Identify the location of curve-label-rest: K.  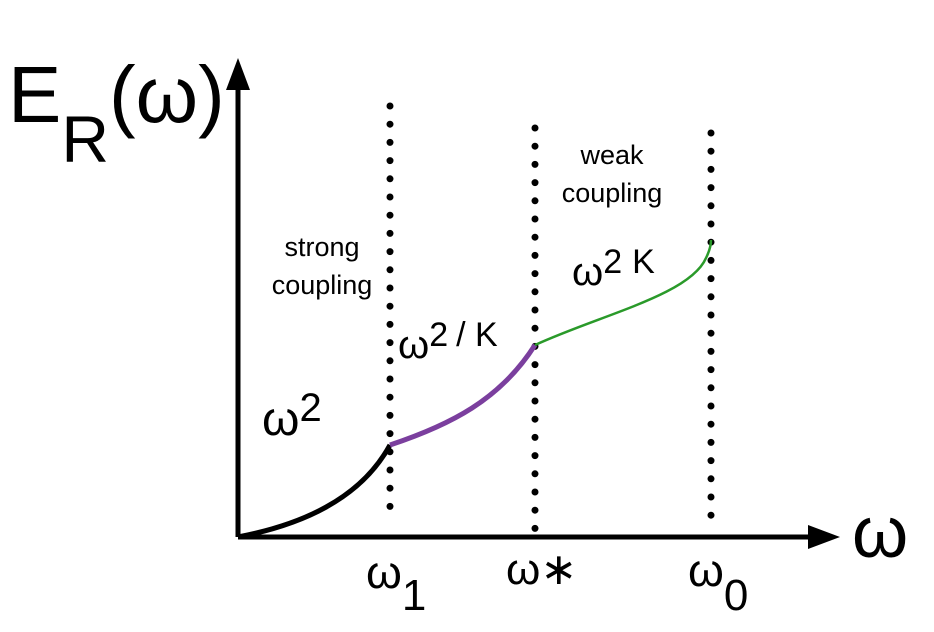
(643, 262).